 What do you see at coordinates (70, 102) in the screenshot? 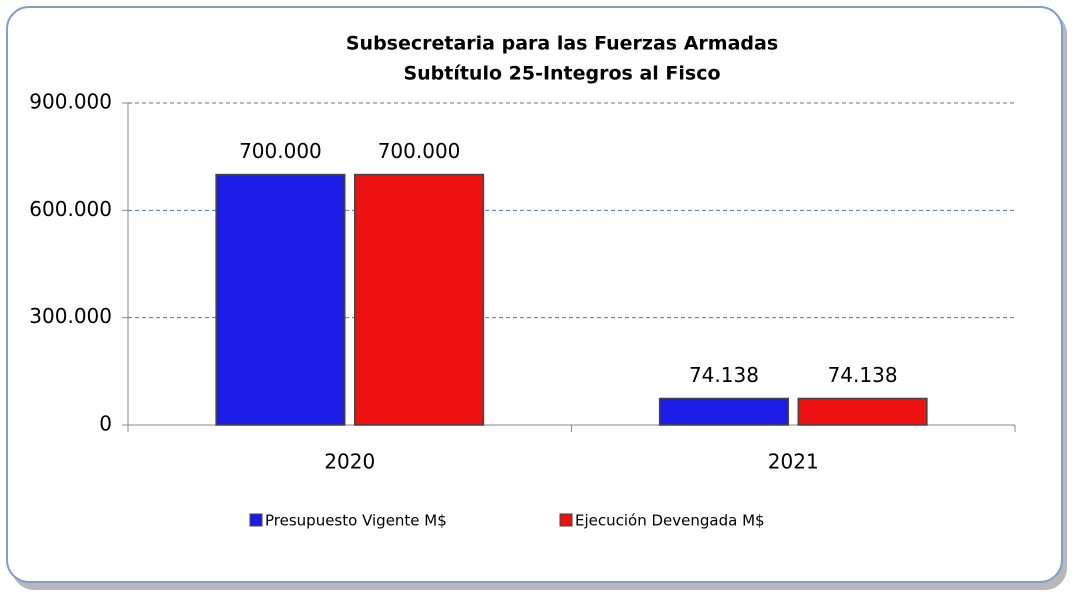
I see `y-tick-label: 900.000` at bounding box center [70, 102].